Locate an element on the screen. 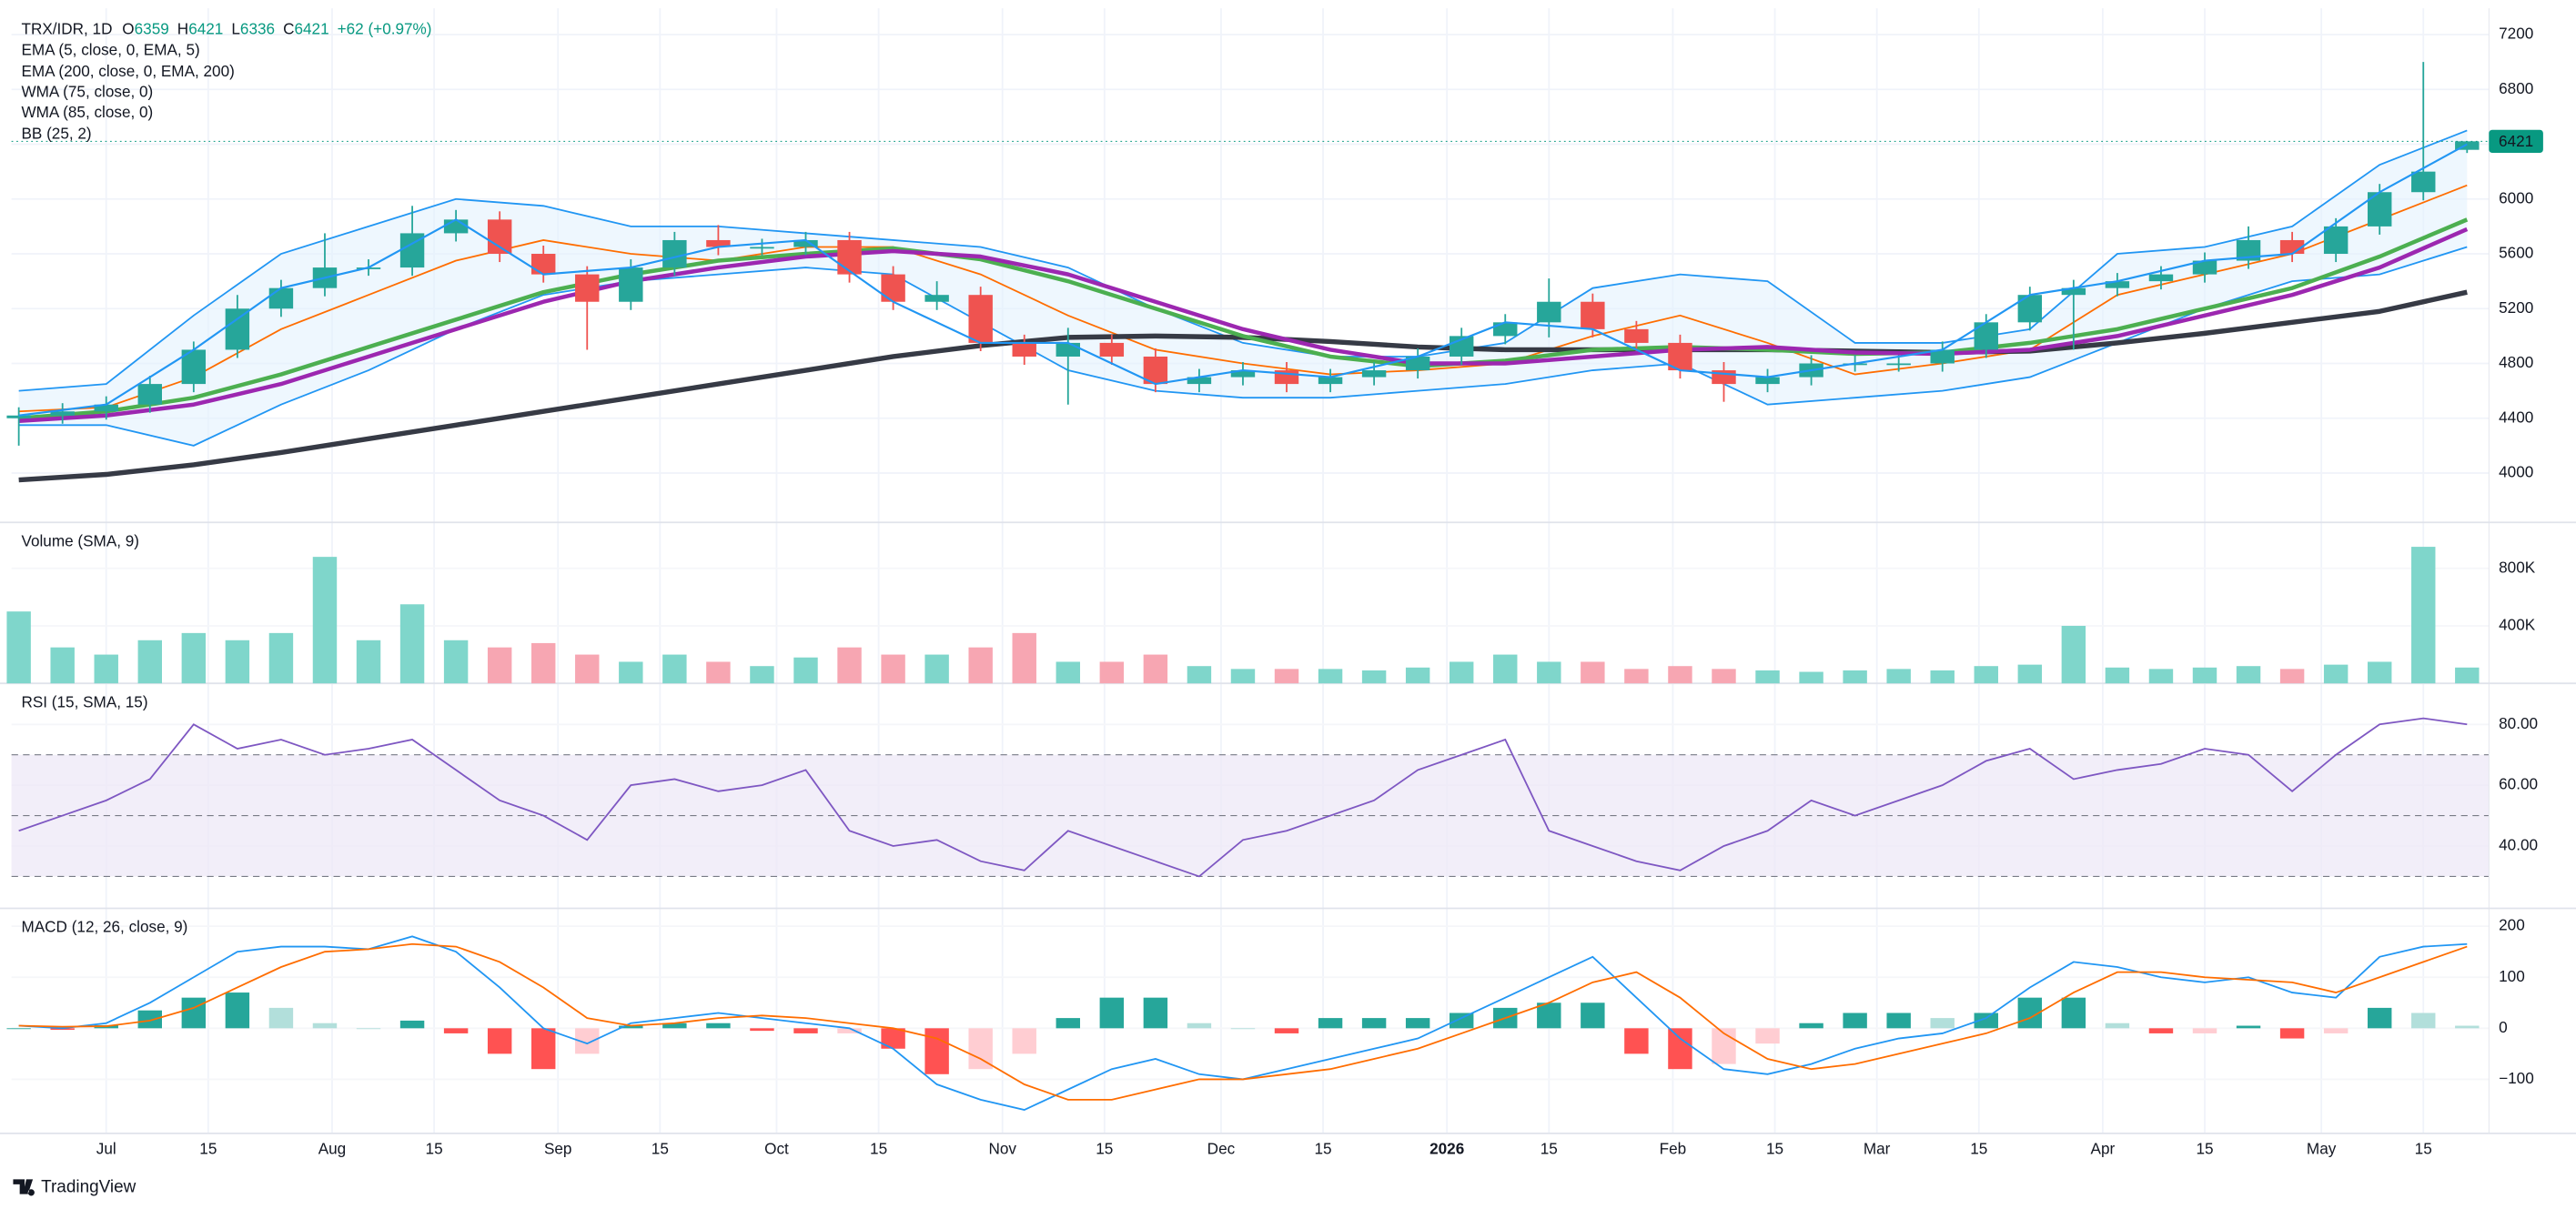 The image size is (2576, 1209). legend-entry: EMA (5, close, 0, EMA, 5) is located at coordinates (110, 50).